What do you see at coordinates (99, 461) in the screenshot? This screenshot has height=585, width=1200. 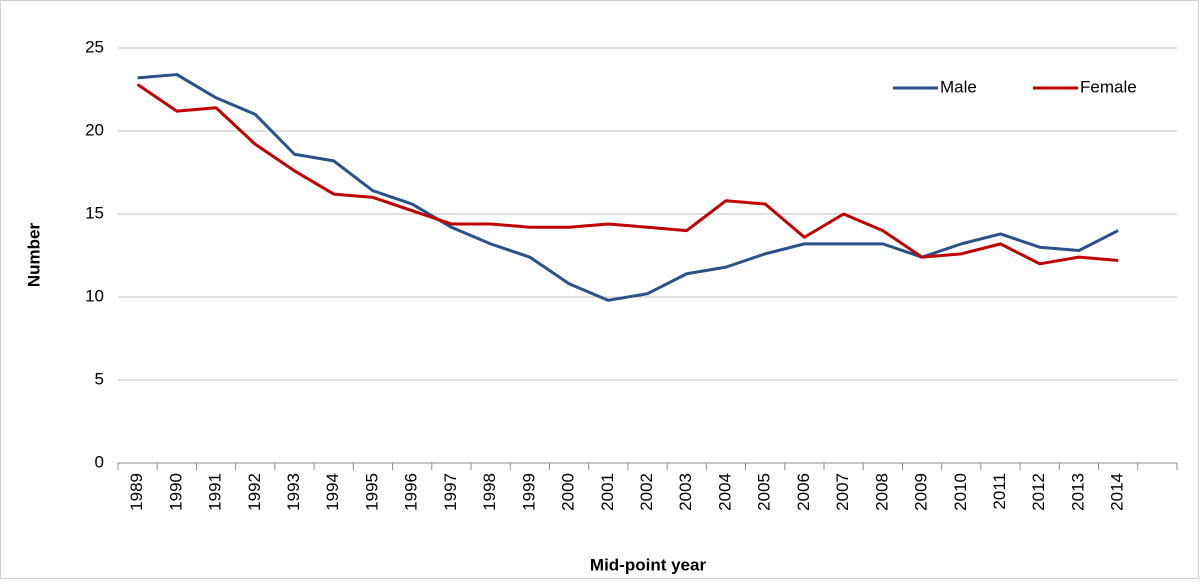 I see `y-tick-label: 0` at bounding box center [99, 461].